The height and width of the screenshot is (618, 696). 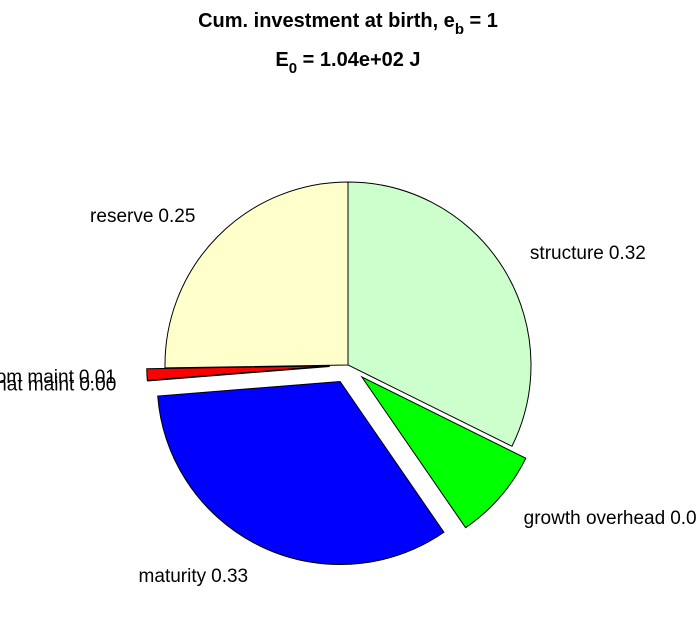 What do you see at coordinates (121, 216) in the screenshot?
I see `slice-name: reserve` at bounding box center [121, 216].